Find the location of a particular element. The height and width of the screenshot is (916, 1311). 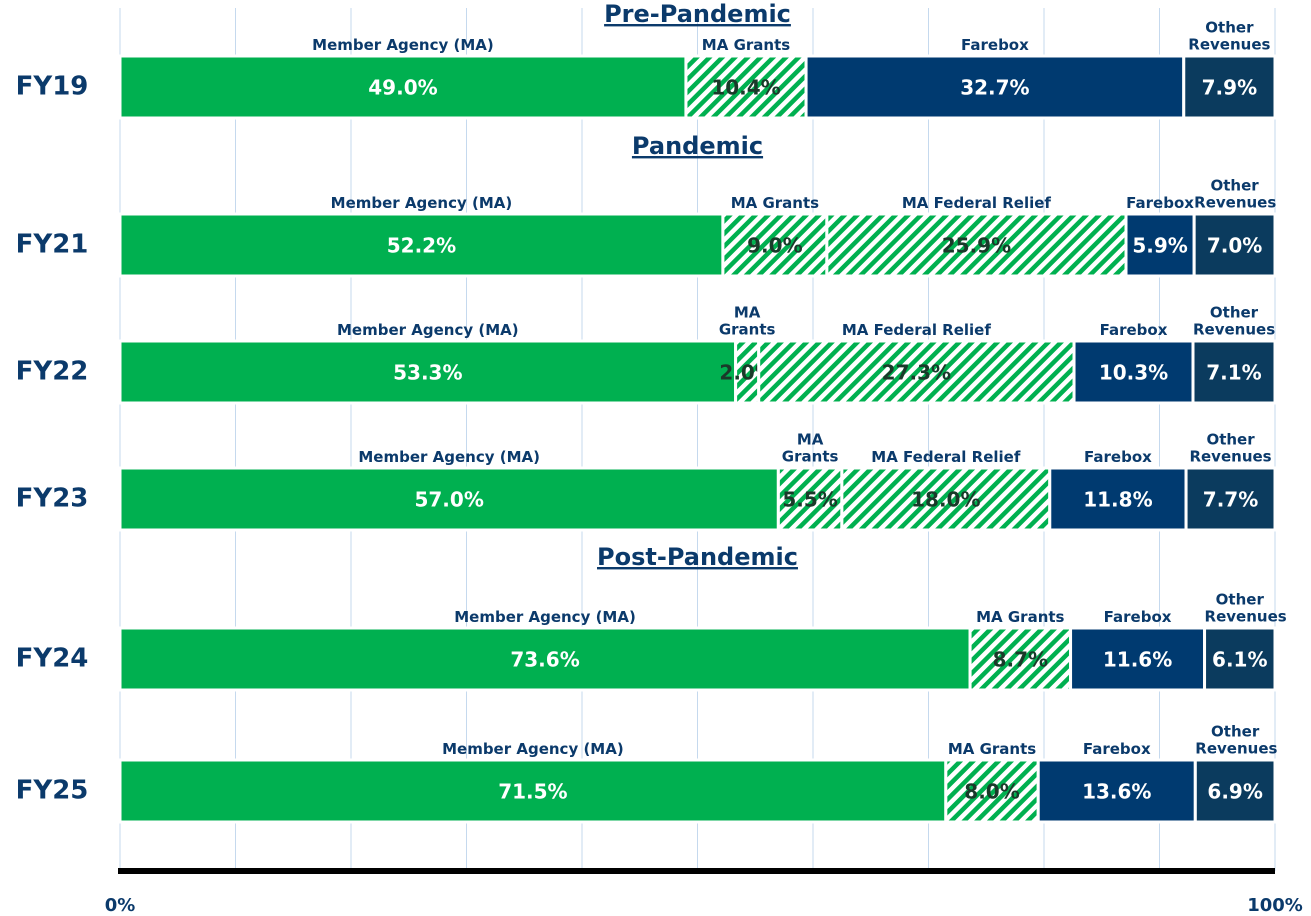

section-title: Post-Pandemic is located at coordinates (697, 557).